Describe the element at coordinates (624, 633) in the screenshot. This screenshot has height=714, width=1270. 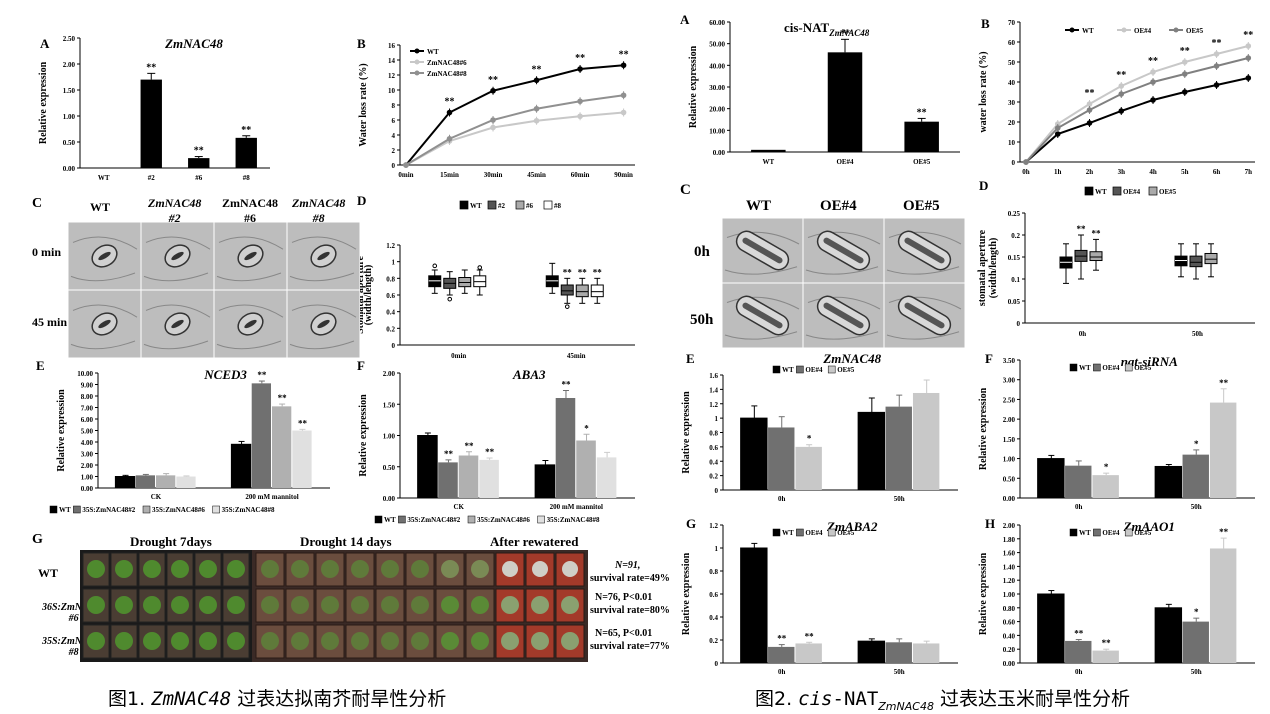
I see `survival-n: N=65, P<0.01` at that location.